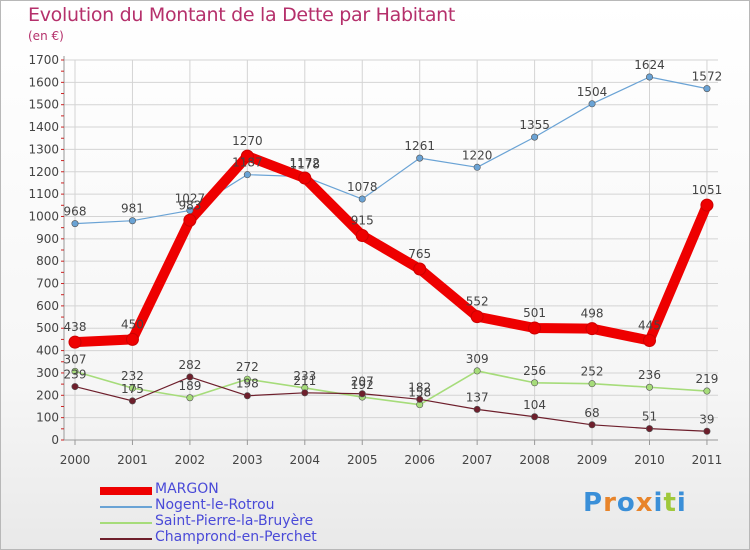 The width and height of the screenshot is (750, 550). Describe the element at coordinates (305, 165) in the screenshot. I see `data-label: 1178` at that location.